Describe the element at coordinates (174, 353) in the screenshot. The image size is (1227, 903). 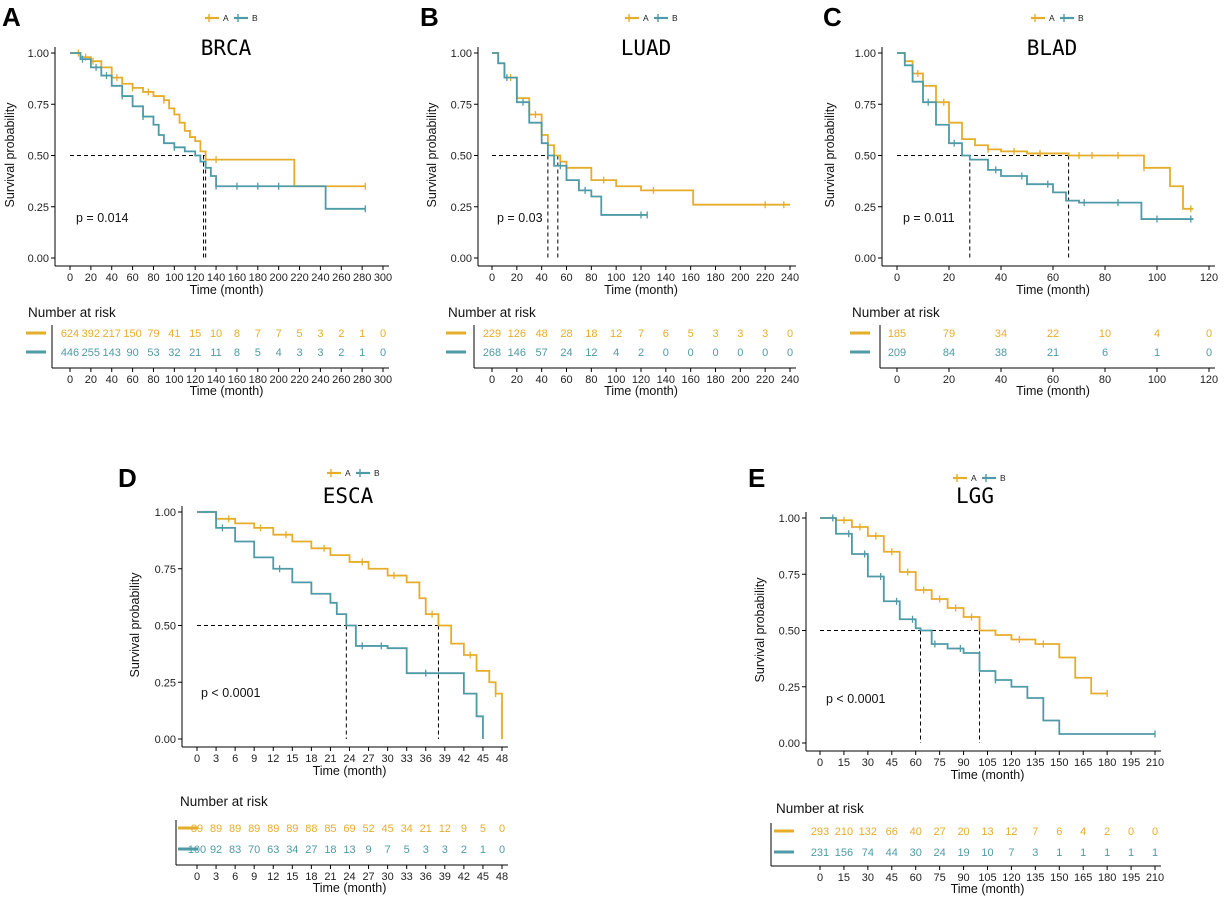
I see `risk-count-b: 32` at that location.